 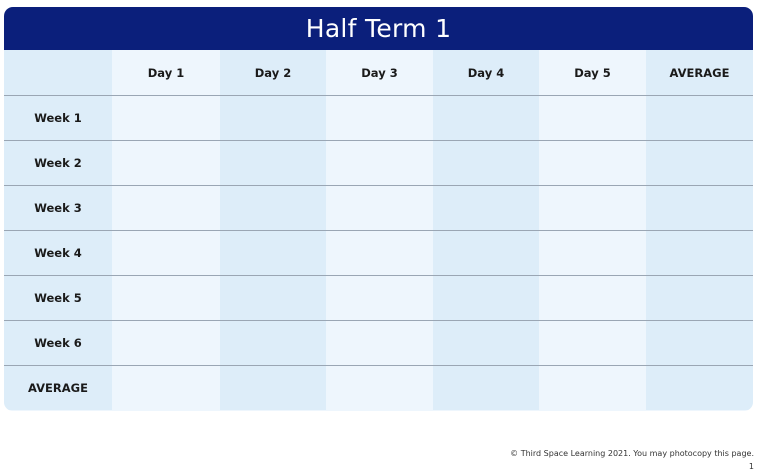 I want to click on column-header: Day 3, so click(x=379, y=73).